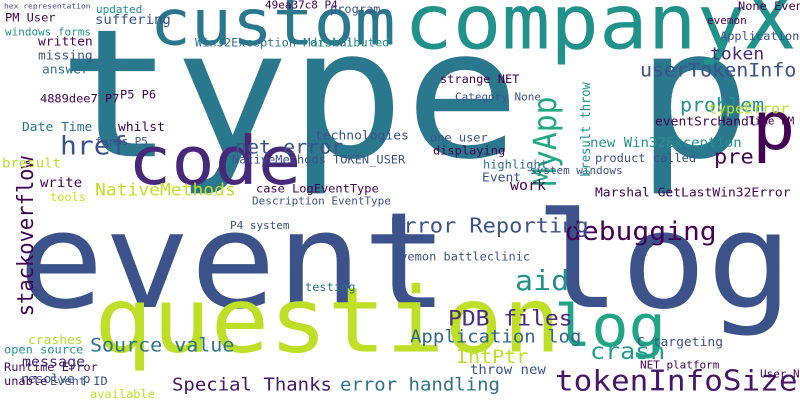 The width and height of the screenshot is (800, 400). I want to click on word: hex representation, so click(47, 6).